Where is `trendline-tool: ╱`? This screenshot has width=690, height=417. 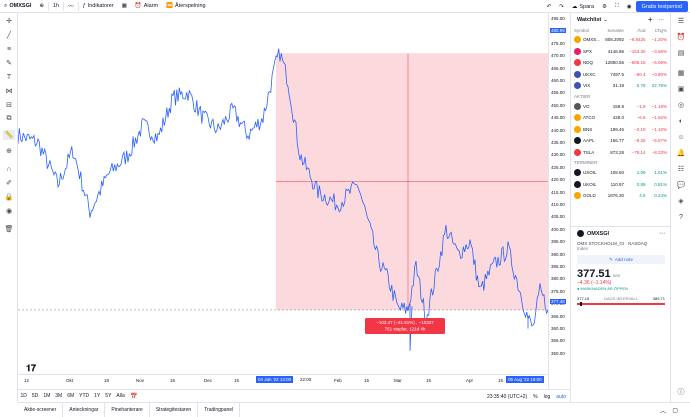 trendline-tool: ╱ is located at coordinates (9, 35).